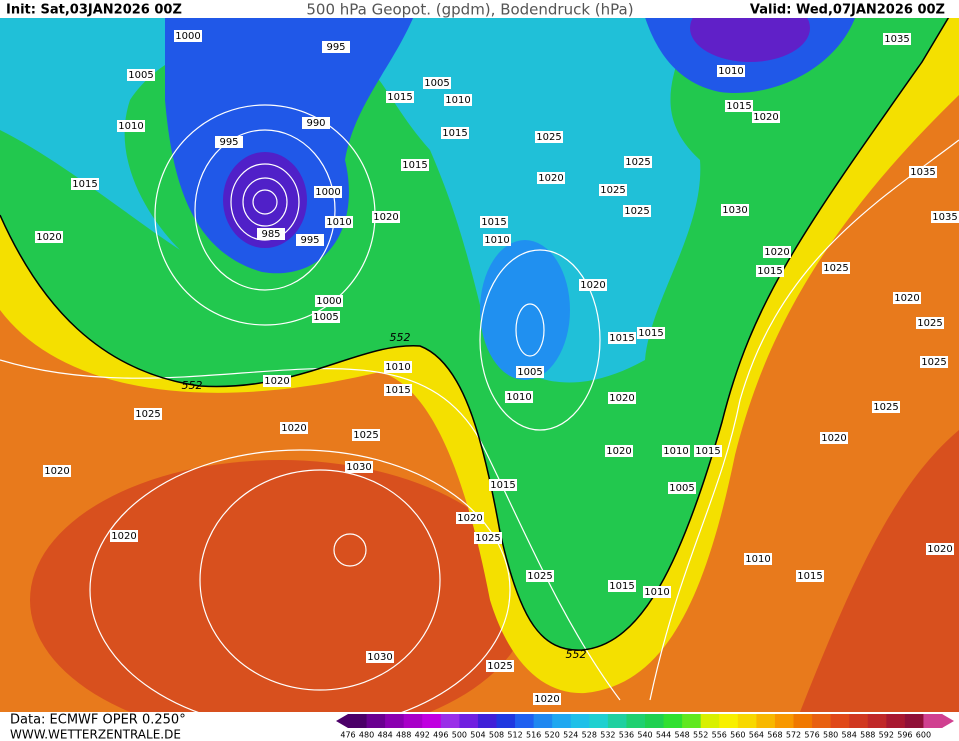  I want to click on legend-label: 516, so click(533, 735).